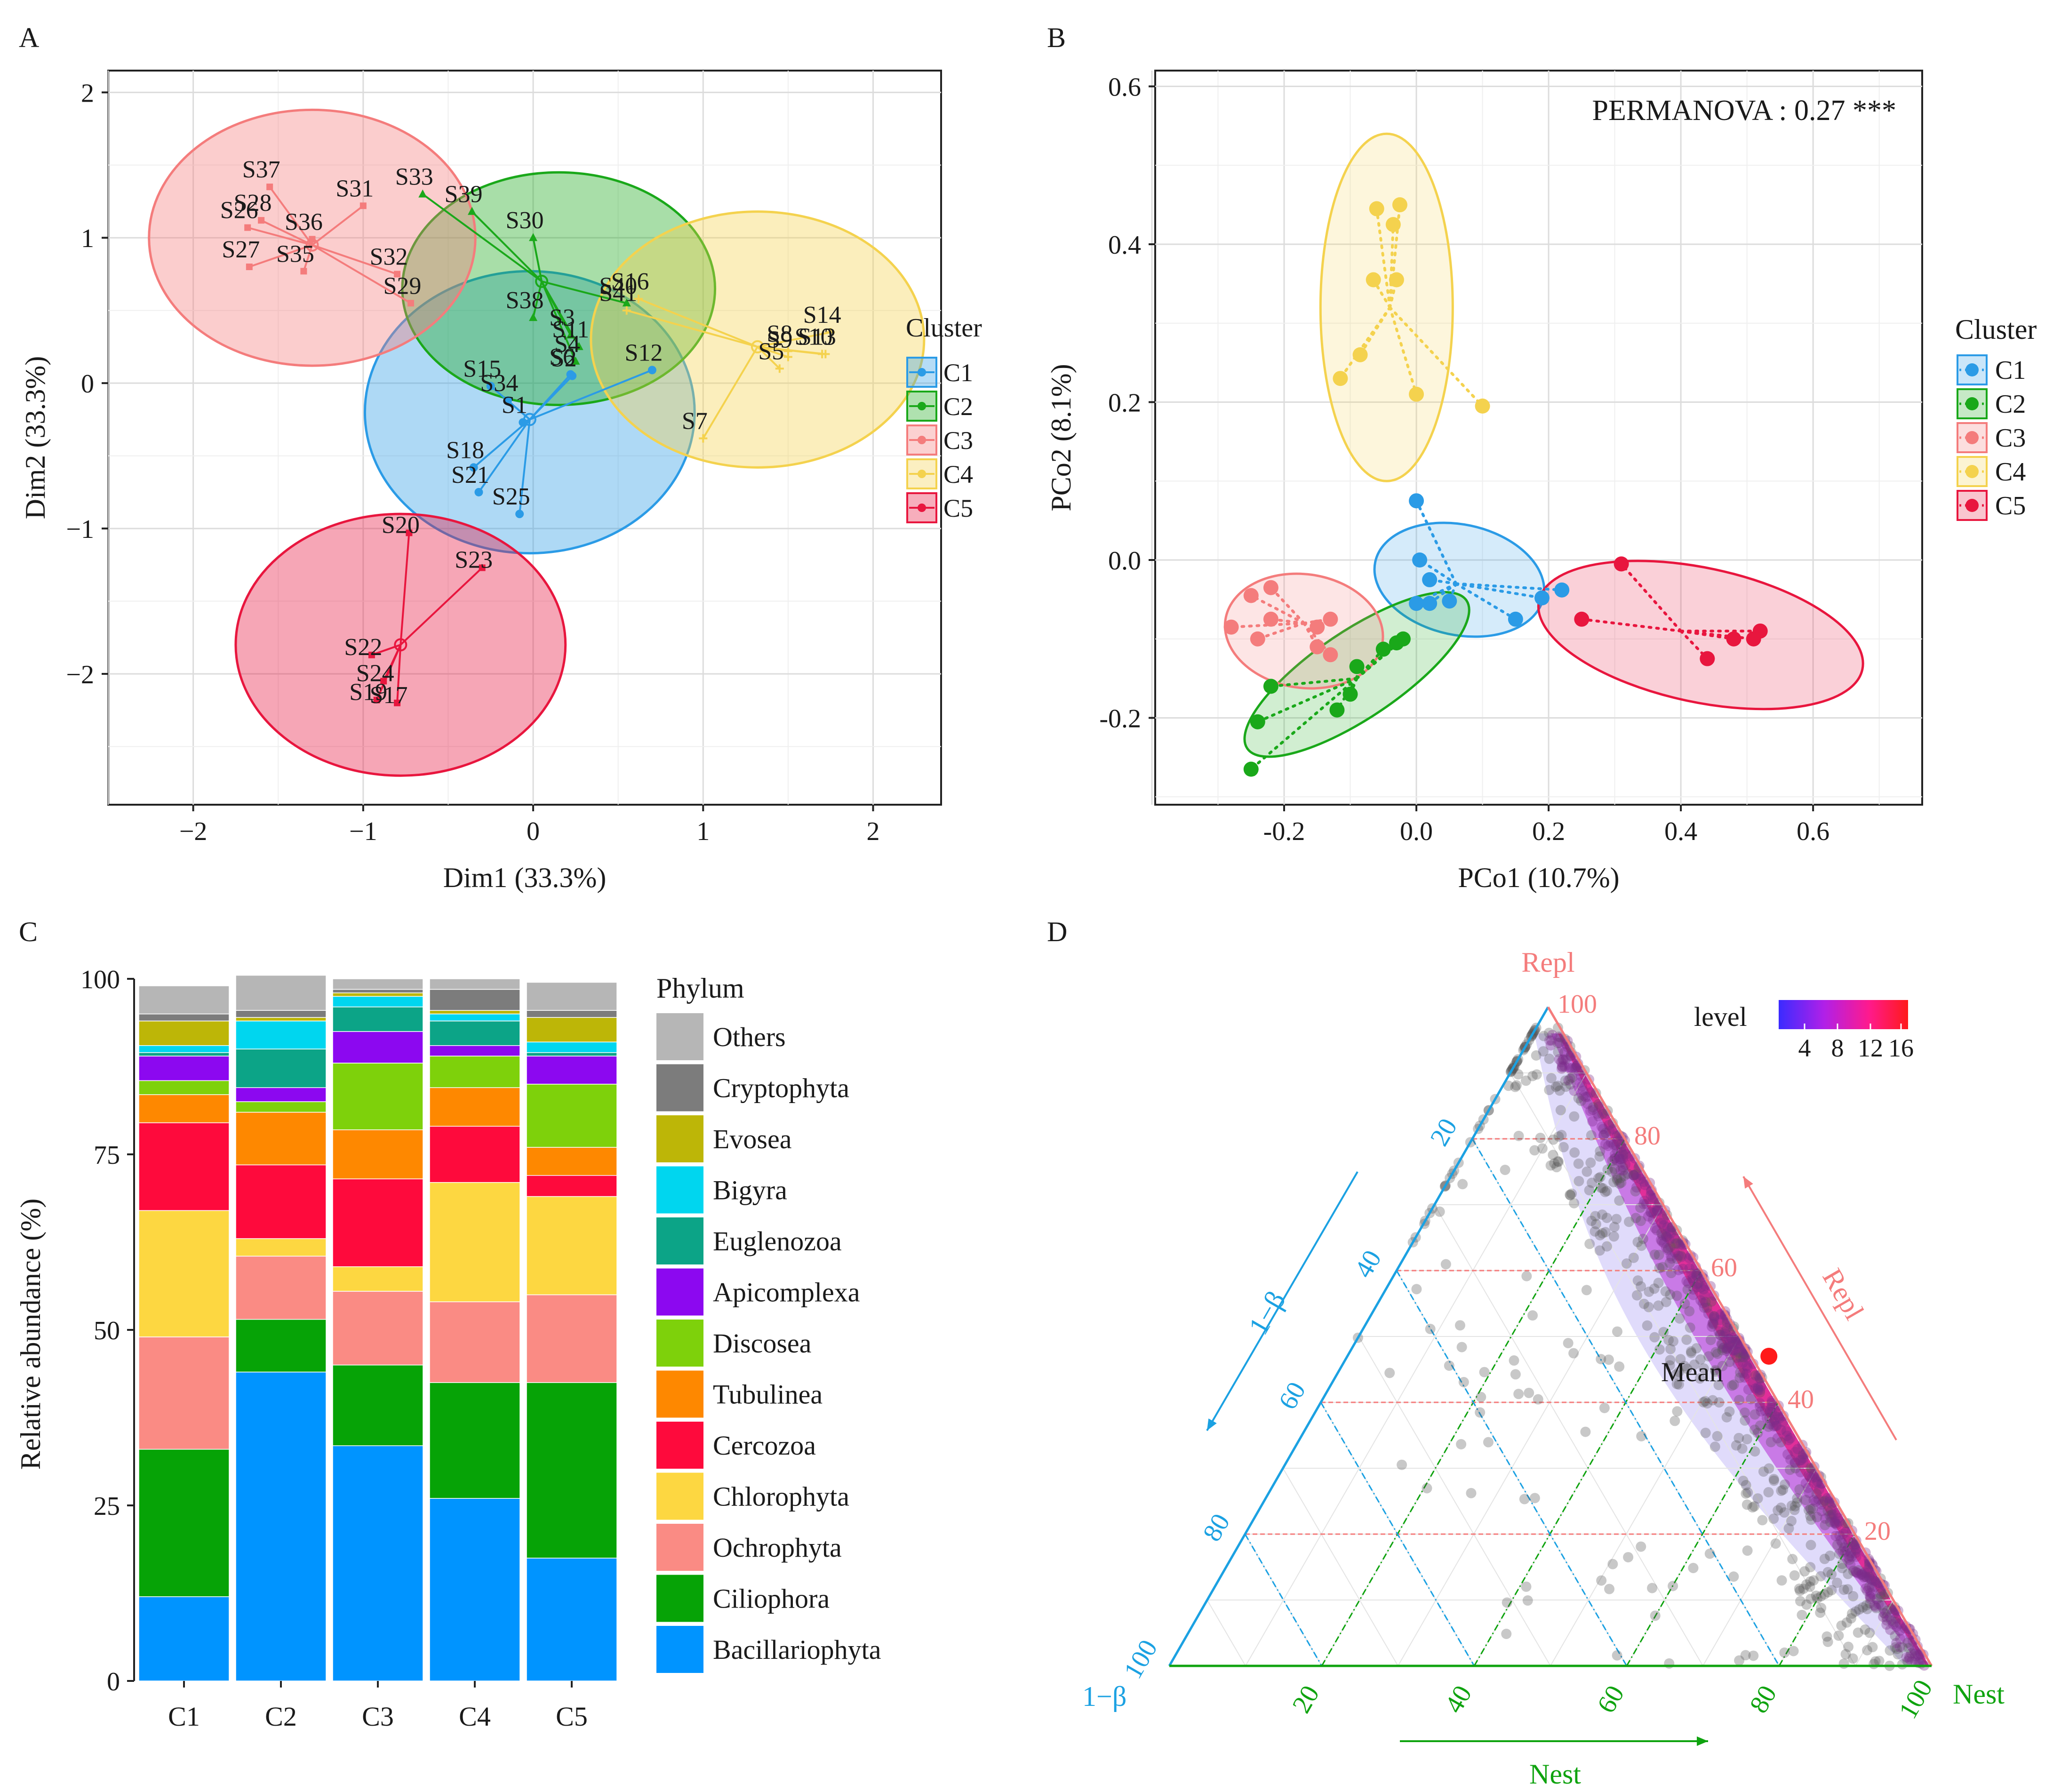 This screenshot has width=2069, height=1792. Describe the element at coordinates (378, 1716) in the screenshot. I see `category-label: C3` at that location.